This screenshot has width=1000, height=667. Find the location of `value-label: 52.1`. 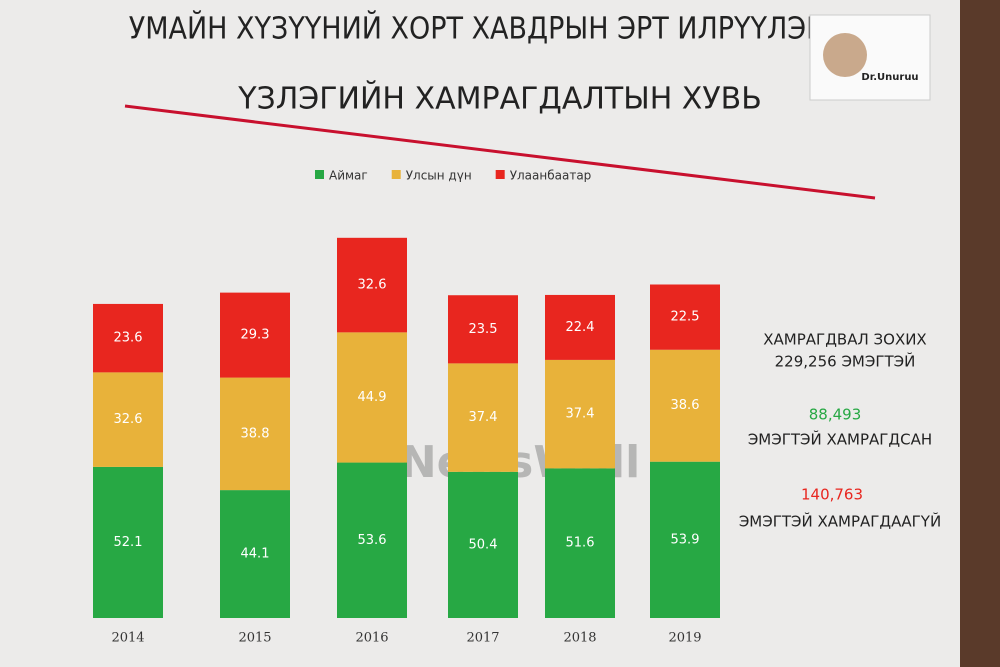

value-label: 52.1 is located at coordinates (128, 542).